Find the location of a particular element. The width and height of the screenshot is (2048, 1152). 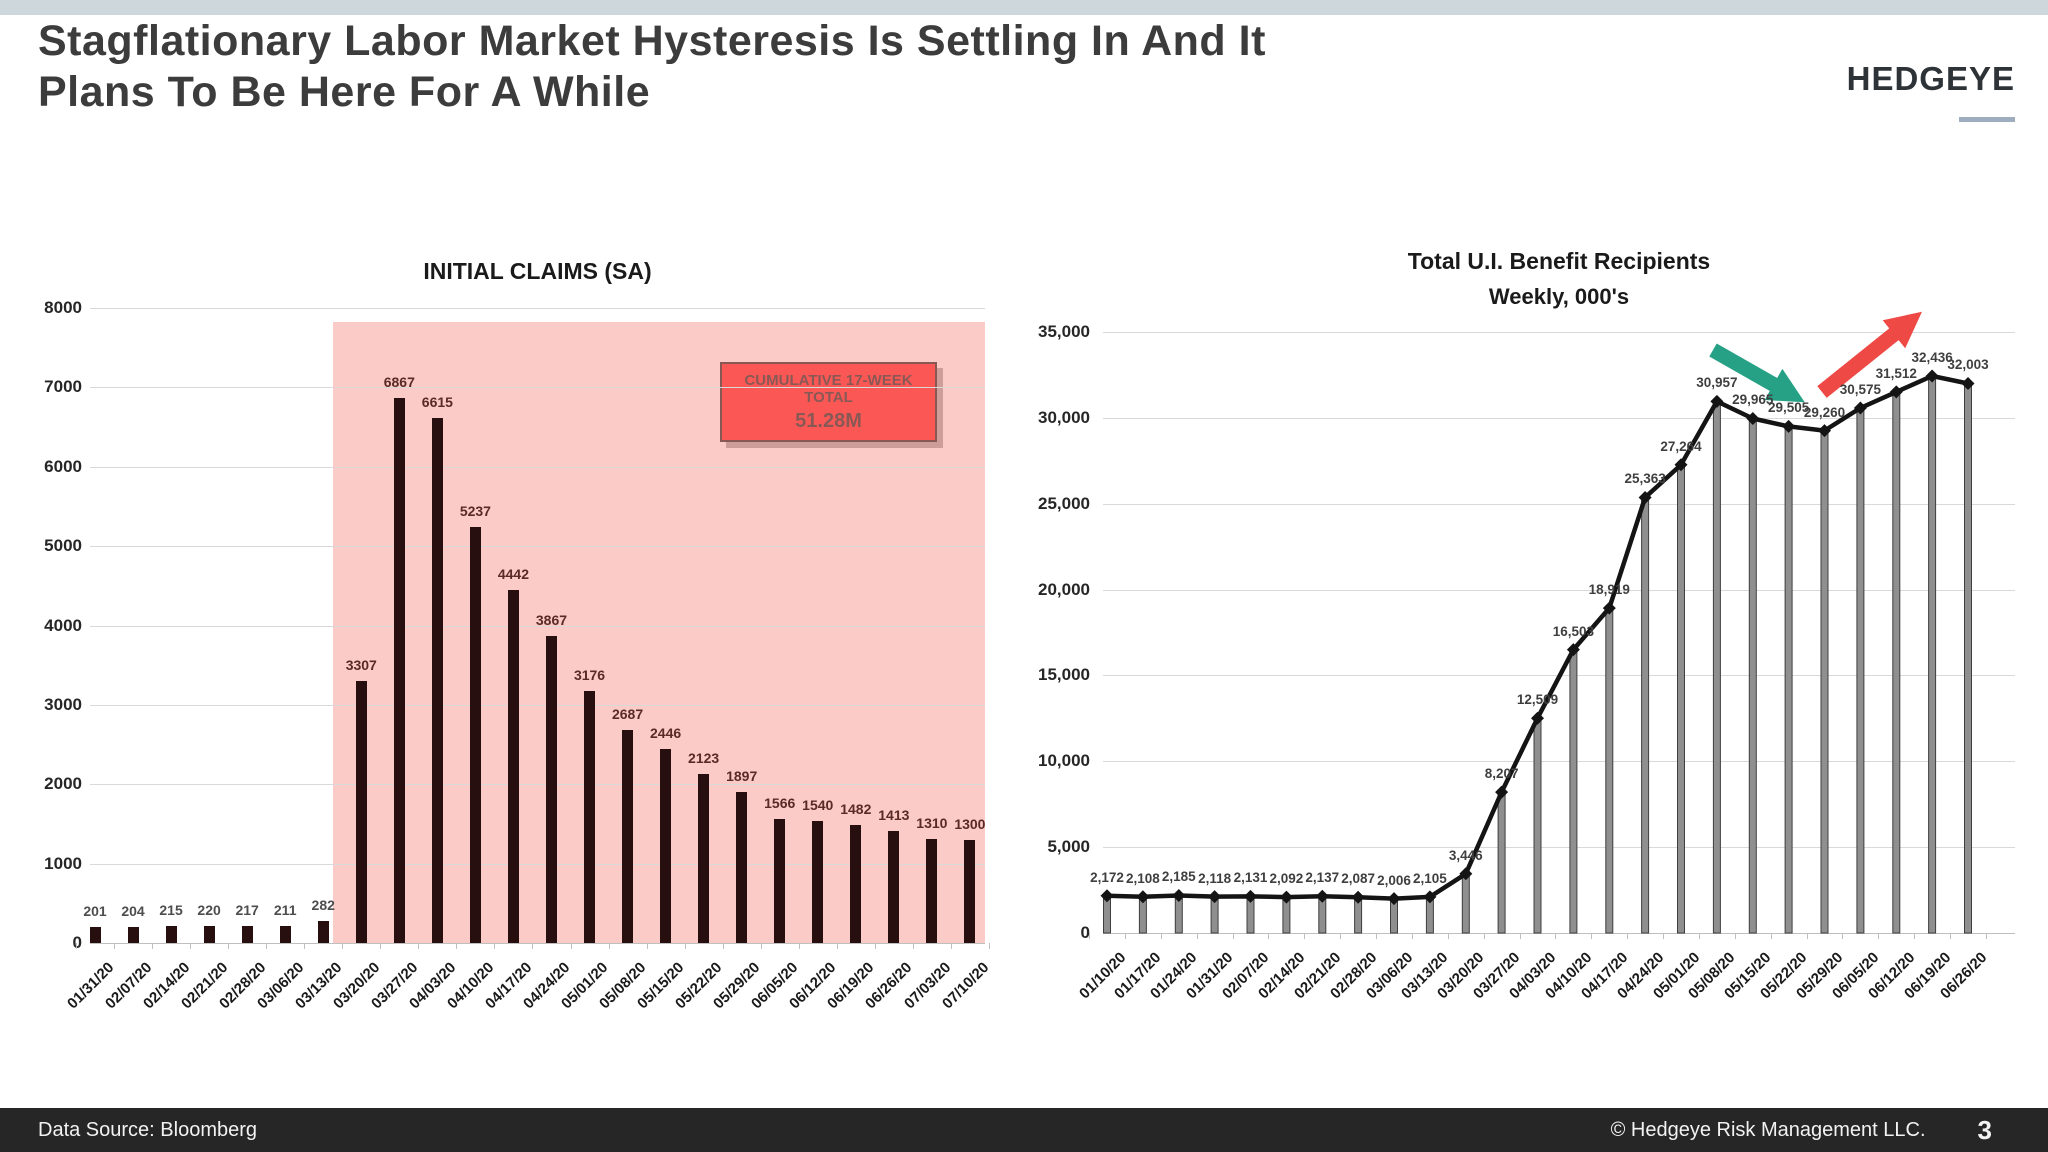

data-source-label: Data Source: Bloomberg is located at coordinates (148, 1129).